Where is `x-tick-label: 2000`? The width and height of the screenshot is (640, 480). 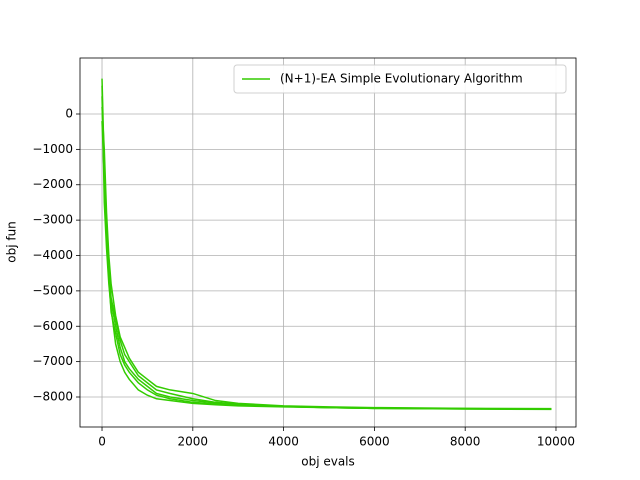
x-tick-label: 2000 is located at coordinates (193, 442).